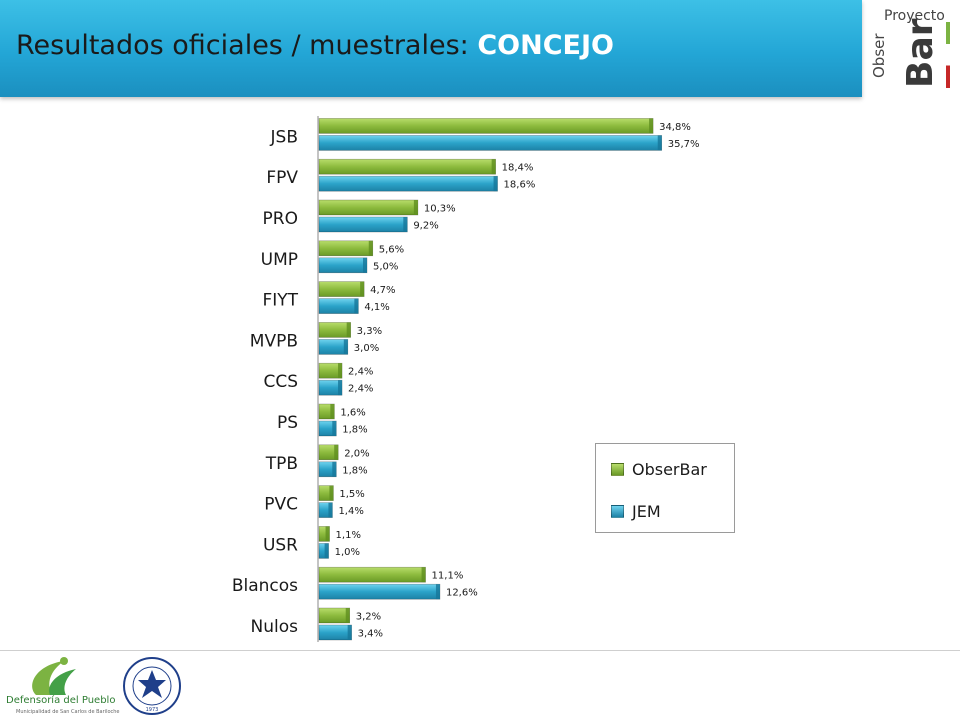 Image resolution: width=960 pixels, height=720 pixels. I want to click on value-label-jem-mvpb: 3,0%, so click(366, 348).